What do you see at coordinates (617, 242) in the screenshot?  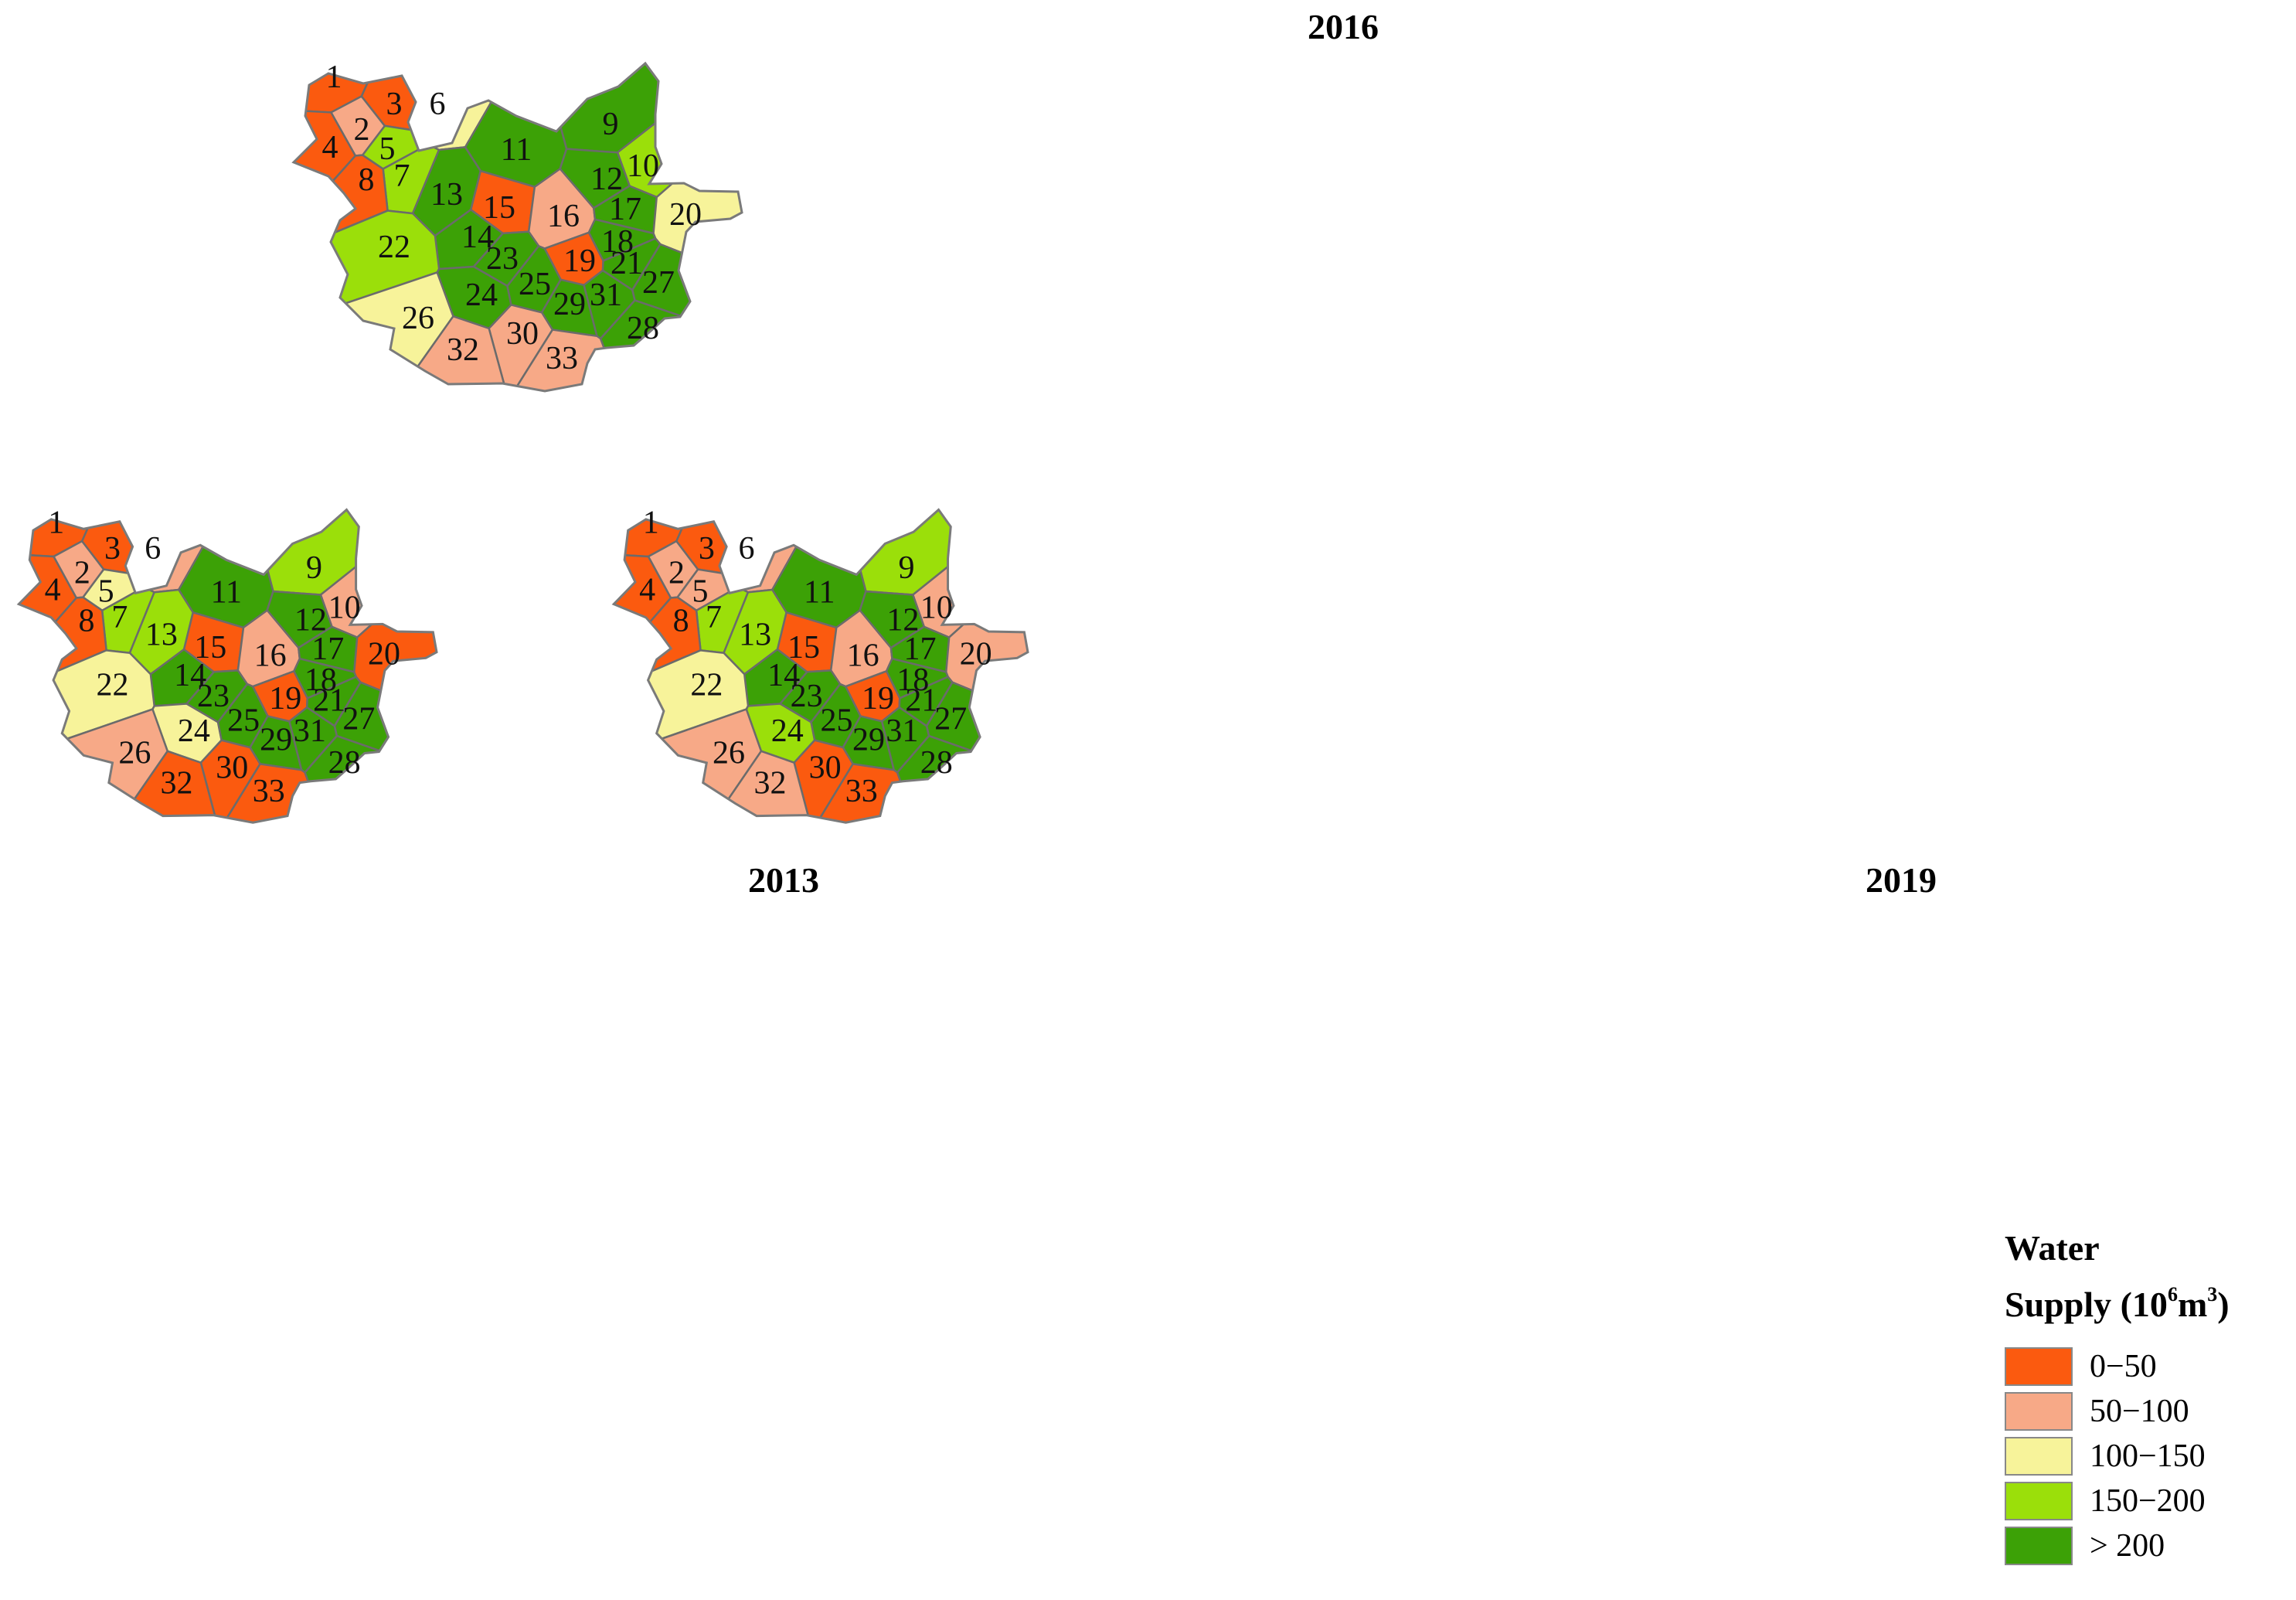 I see `region-label-18: 18` at bounding box center [617, 242].